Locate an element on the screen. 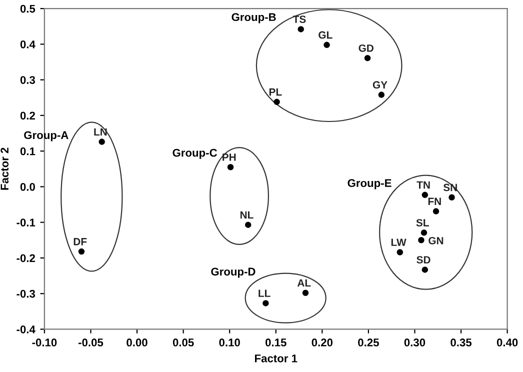 This screenshot has height=372, width=523. data-label: SD is located at coordinates (423, 260).